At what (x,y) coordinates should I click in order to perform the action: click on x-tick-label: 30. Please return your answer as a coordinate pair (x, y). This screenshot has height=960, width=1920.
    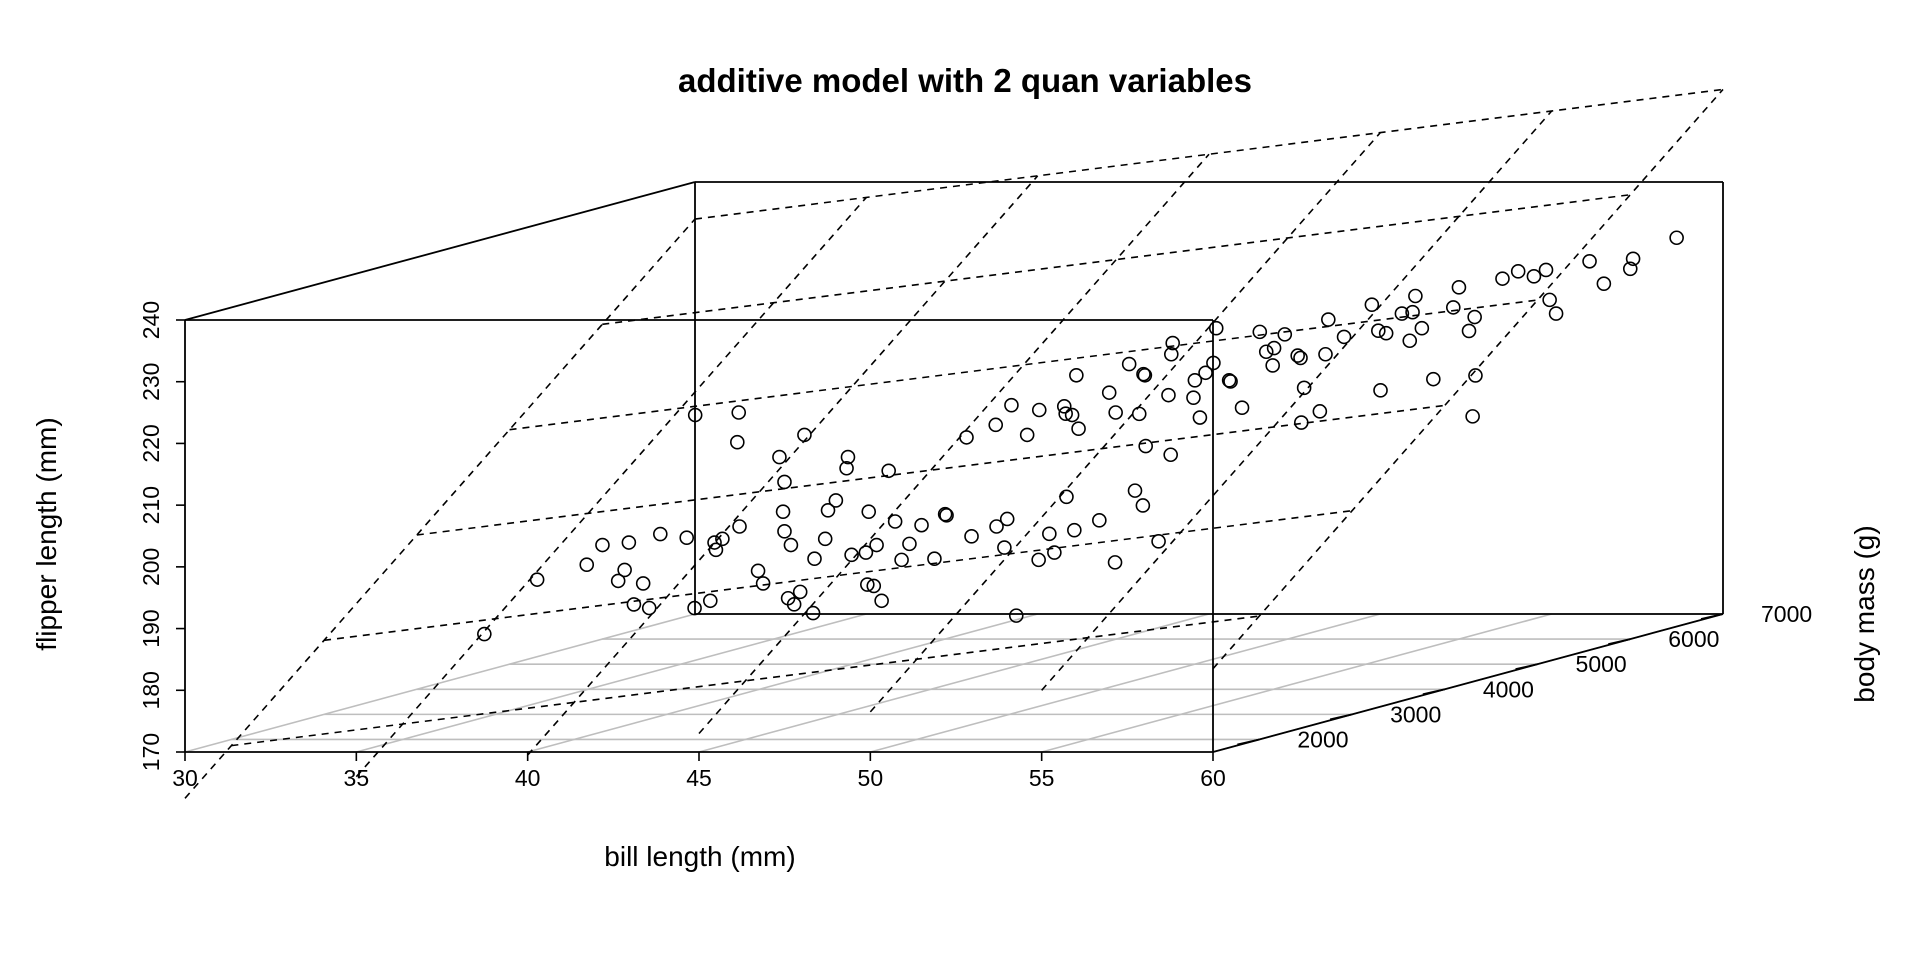
    Looking at the image, I should click on (185, 778).